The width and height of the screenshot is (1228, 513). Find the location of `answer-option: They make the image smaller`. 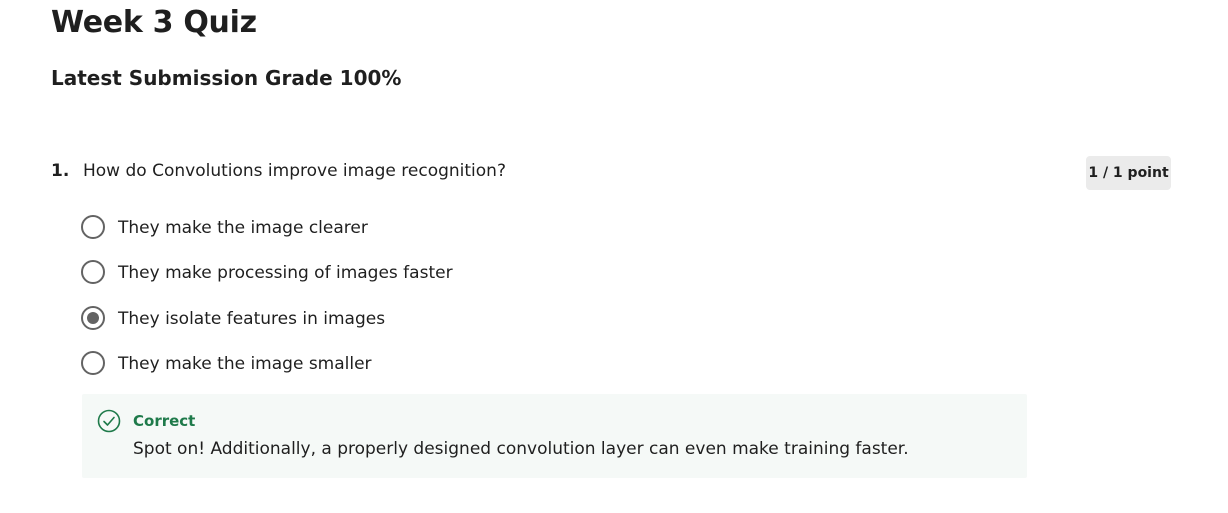

answer-option: They make the image smaller is located at coordinates (331, 363).